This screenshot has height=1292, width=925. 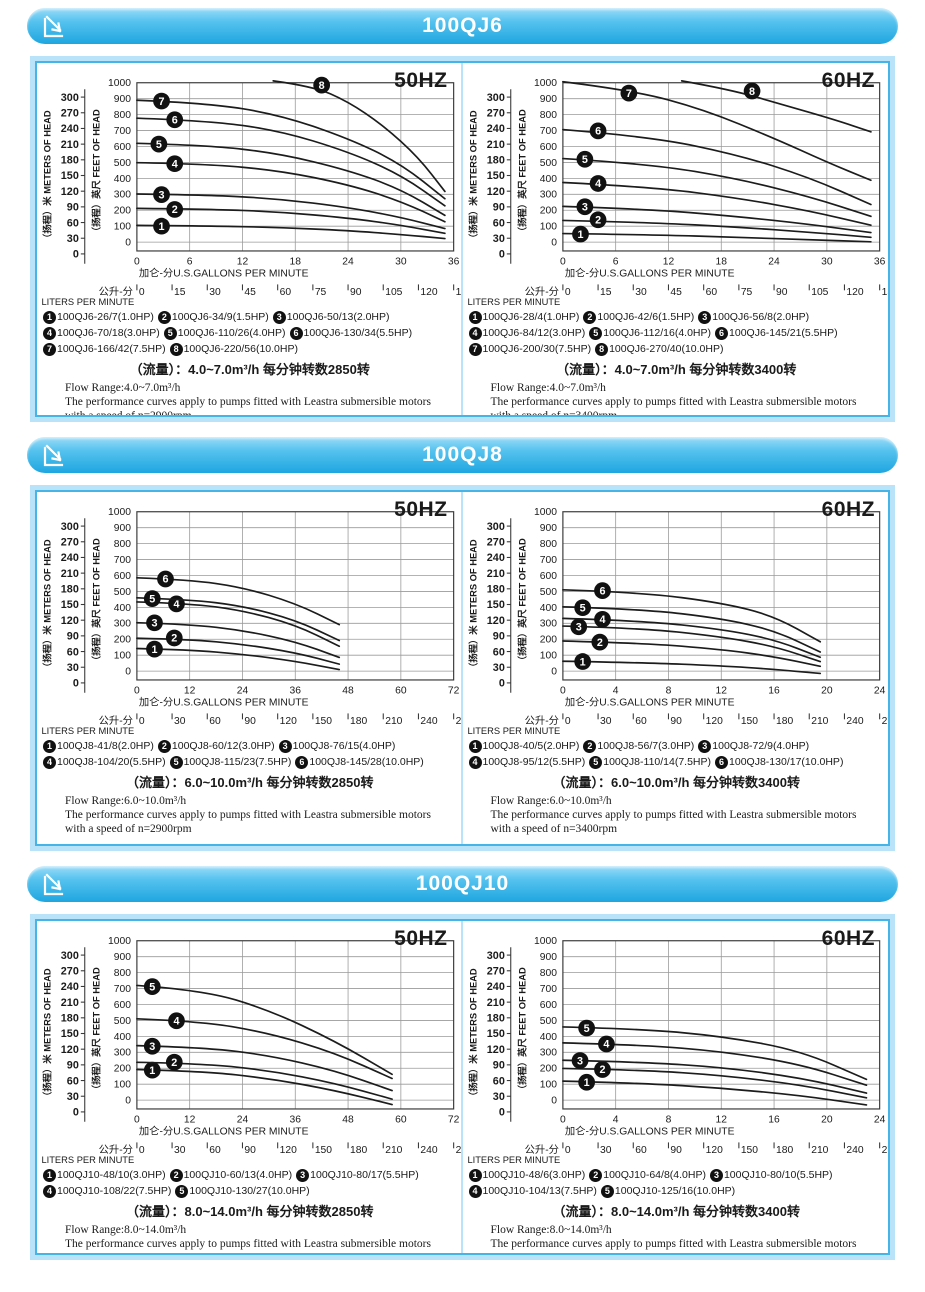 I want to click on legend-item: 7 100QJ6-166/42(7.5HP), so click(x=104, y=349).